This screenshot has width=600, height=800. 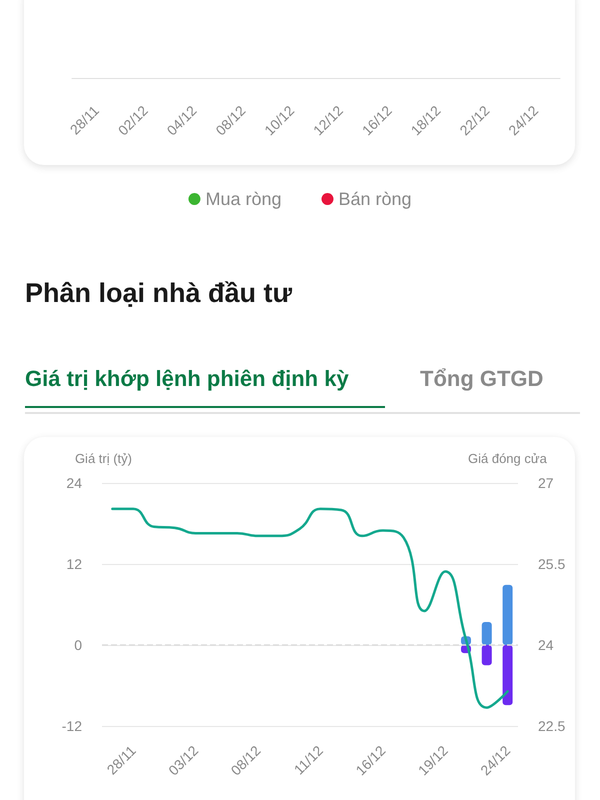 I want to click on text: Tổng GTGD, so click(x=482, y=379).